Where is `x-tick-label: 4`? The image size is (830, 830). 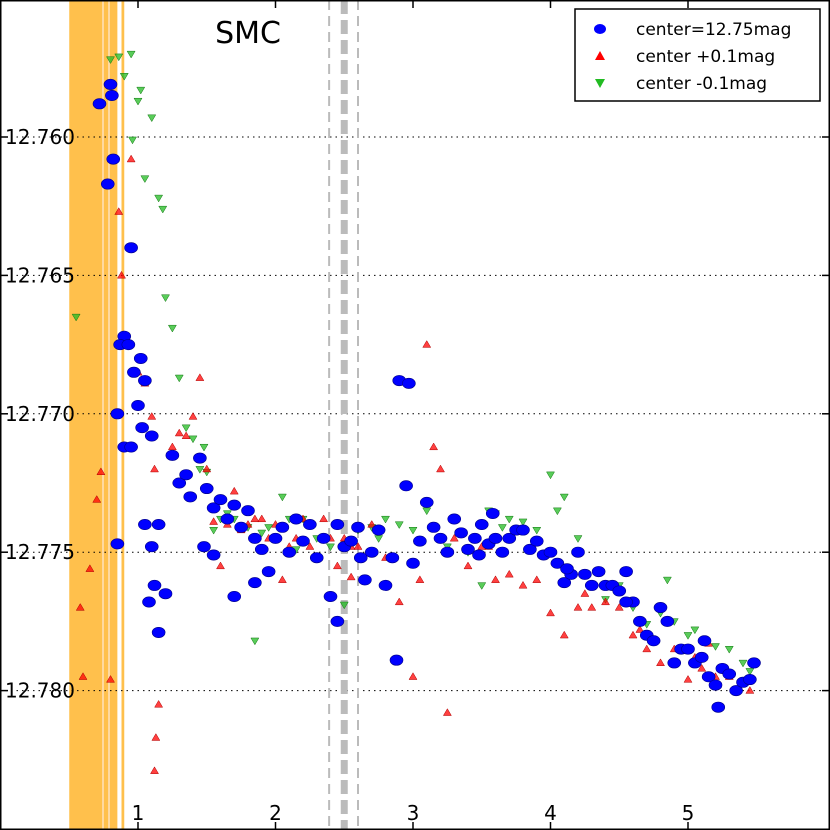 x-tick-label: 4 is located at coordinates (550, 813).